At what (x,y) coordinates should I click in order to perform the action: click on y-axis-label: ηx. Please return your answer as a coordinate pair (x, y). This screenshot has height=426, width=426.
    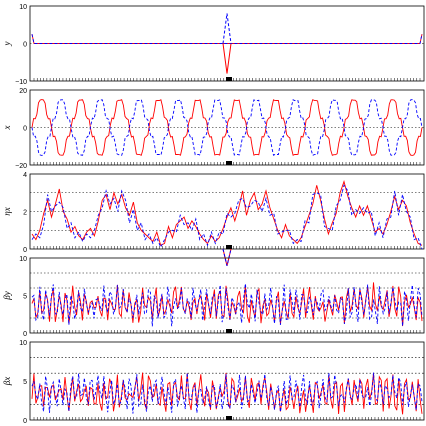
    Looking at the image, I should click on (7, 211).